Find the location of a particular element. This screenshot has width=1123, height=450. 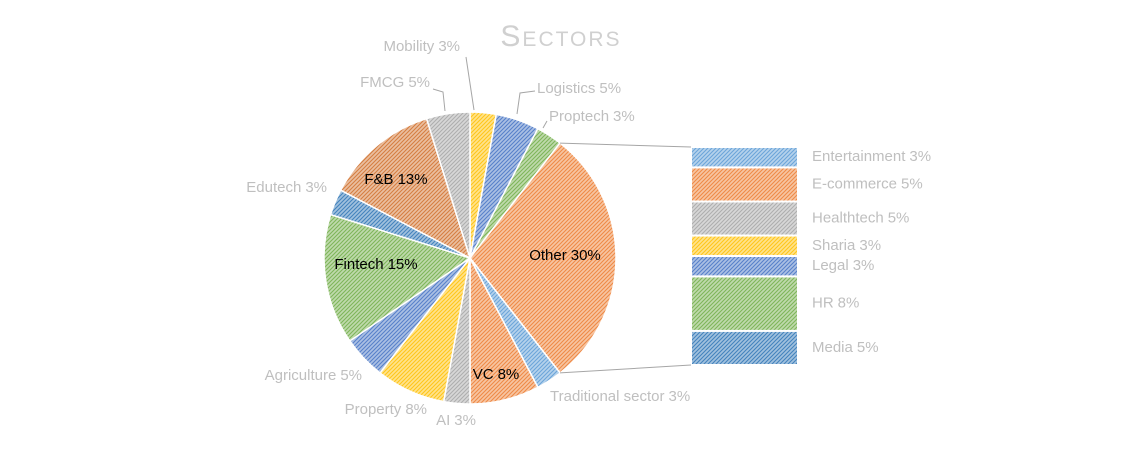

label-category: Other is located at coordinates (548, 255).